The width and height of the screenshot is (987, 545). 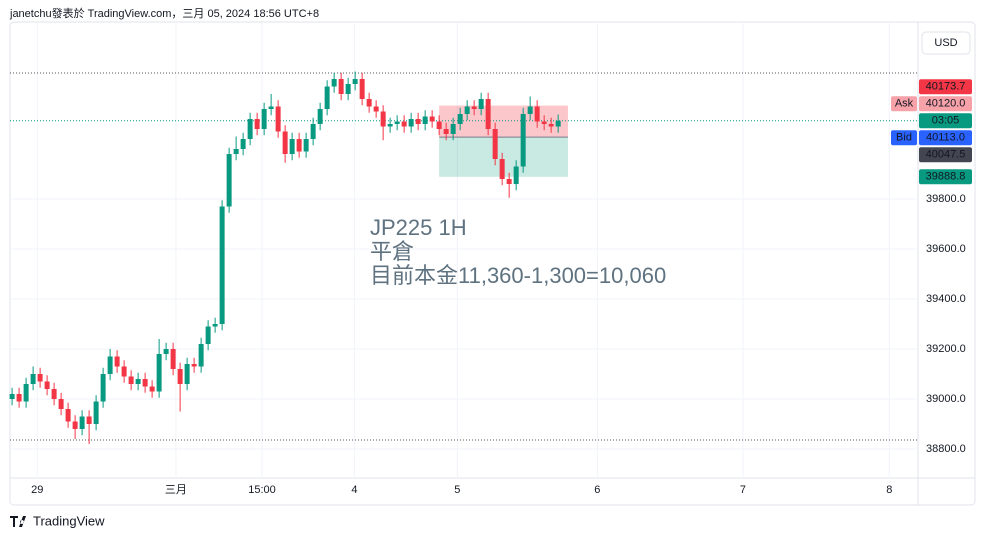 What do you see at coordinates (518, 275) in the screenshot?
I see `annotation: 目前本金11,360-1,300=10,060` at bounding box center [518, 275].